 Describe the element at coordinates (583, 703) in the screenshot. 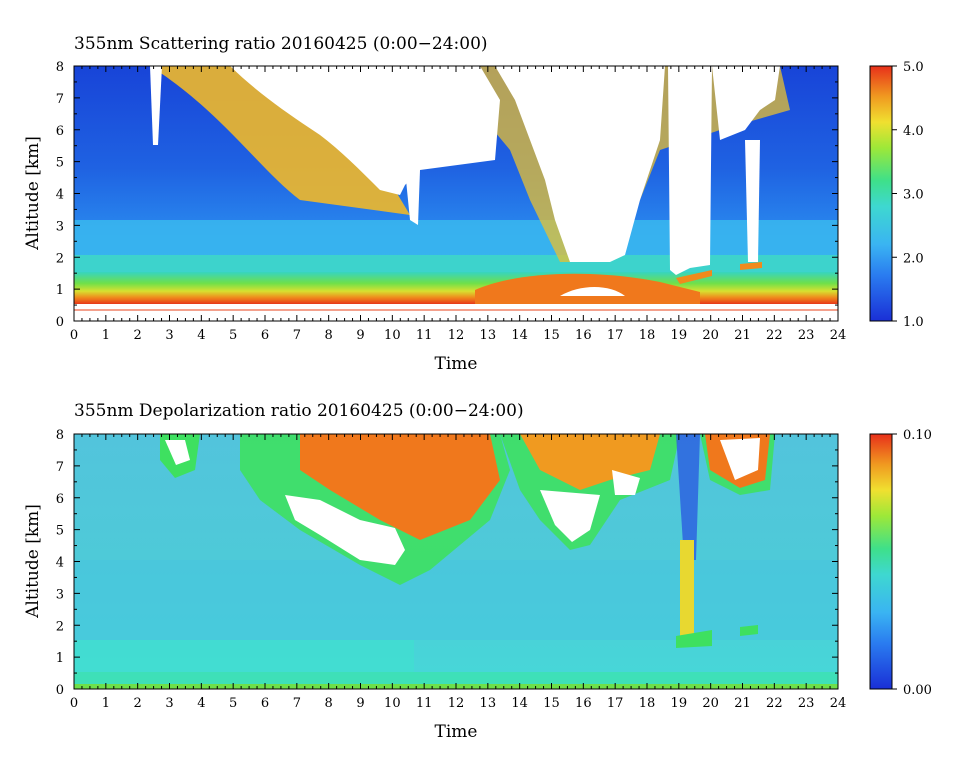

I see `x-tick-label: 16` at that location.